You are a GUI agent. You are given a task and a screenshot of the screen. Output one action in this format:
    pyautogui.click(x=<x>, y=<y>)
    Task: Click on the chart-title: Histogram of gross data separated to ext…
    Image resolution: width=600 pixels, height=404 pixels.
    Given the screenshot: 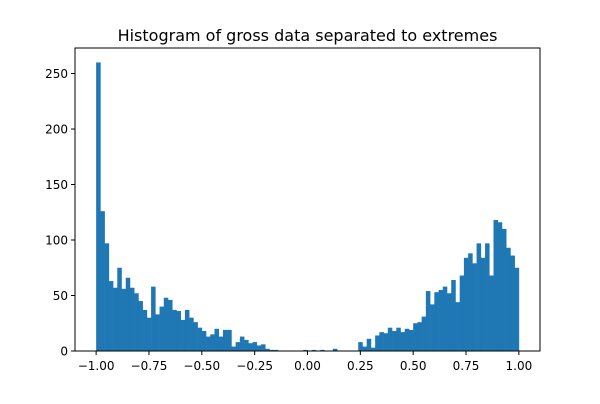 What is the action you would take?
    pyautogui.click(x=308, y=35)
    